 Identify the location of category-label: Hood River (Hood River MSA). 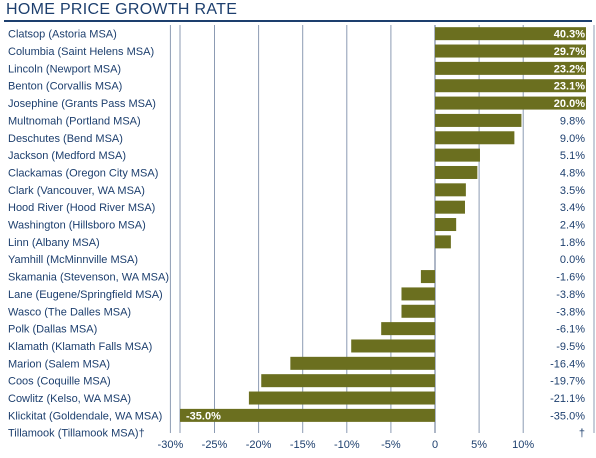
(81, 208).